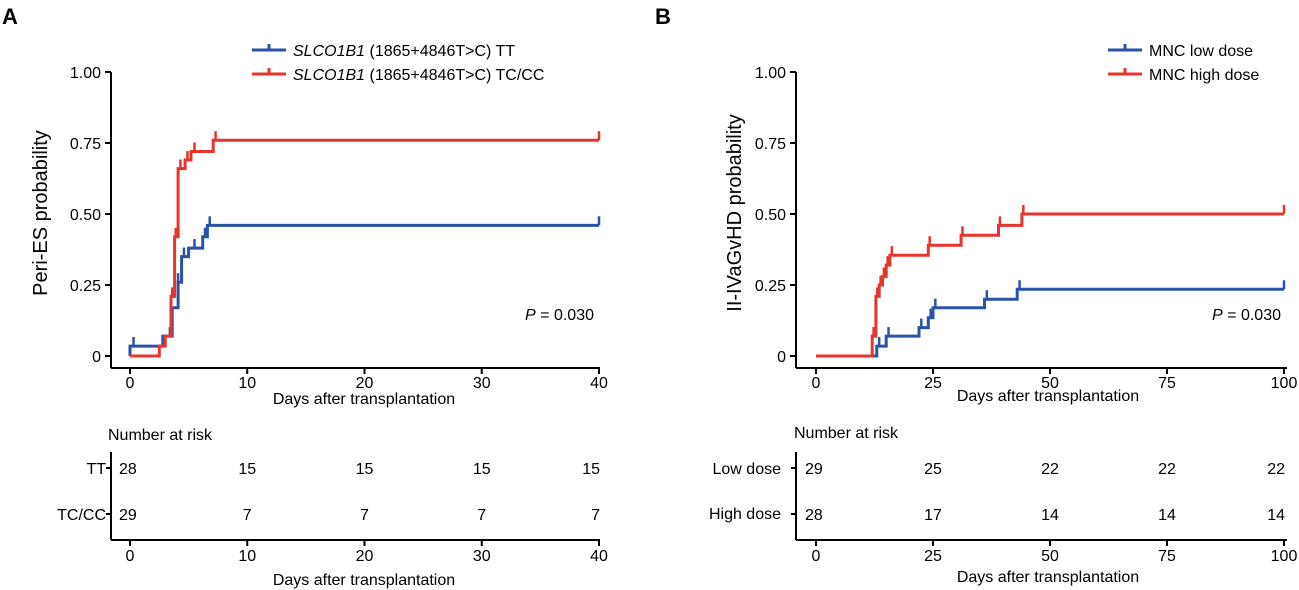 The height and width of the screenshot is (590, 1299). What do you see at coordinates (933, 556) in the screenshot?
I see `risk-x-tick-label: 25` at bounding box center [933, 556].